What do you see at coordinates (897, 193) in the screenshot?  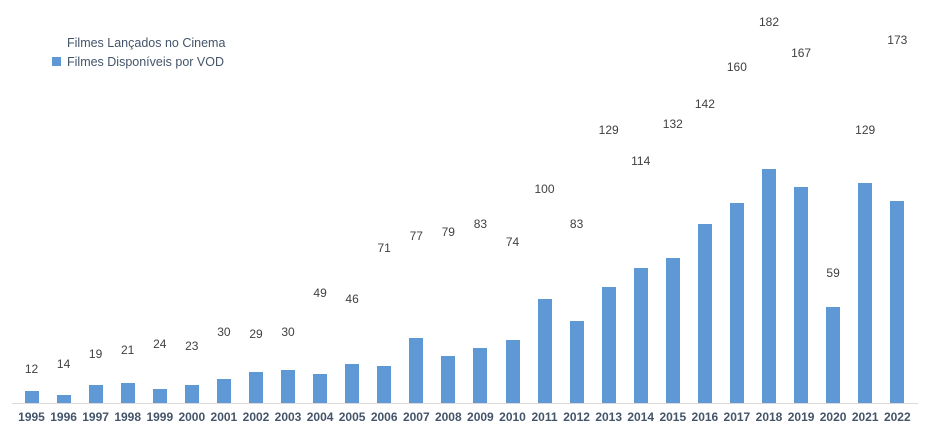 I see `value-label-vod: 99` at bounding box center [897, 193].